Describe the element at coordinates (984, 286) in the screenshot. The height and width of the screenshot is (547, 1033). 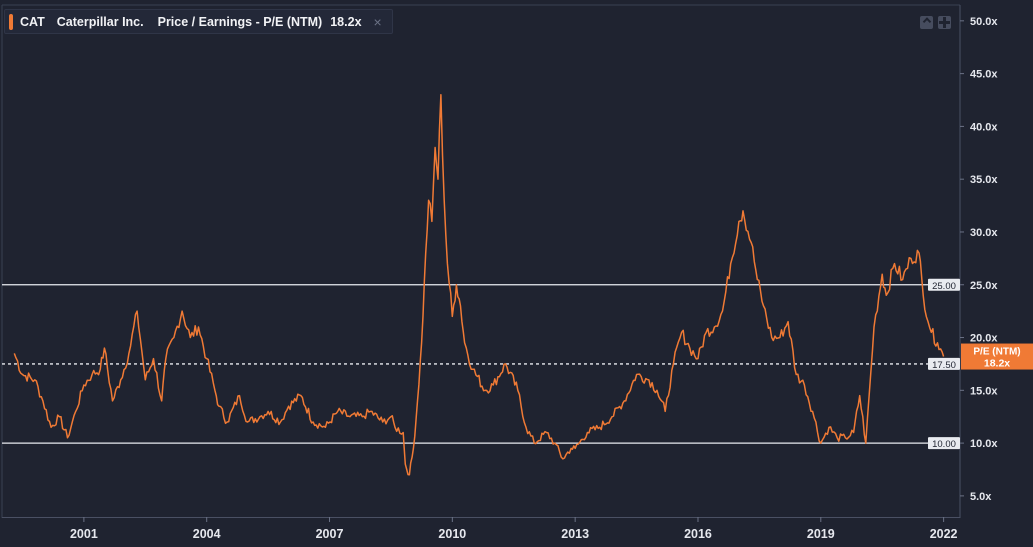
I see `y-tick-label: 25.0x` at that location.